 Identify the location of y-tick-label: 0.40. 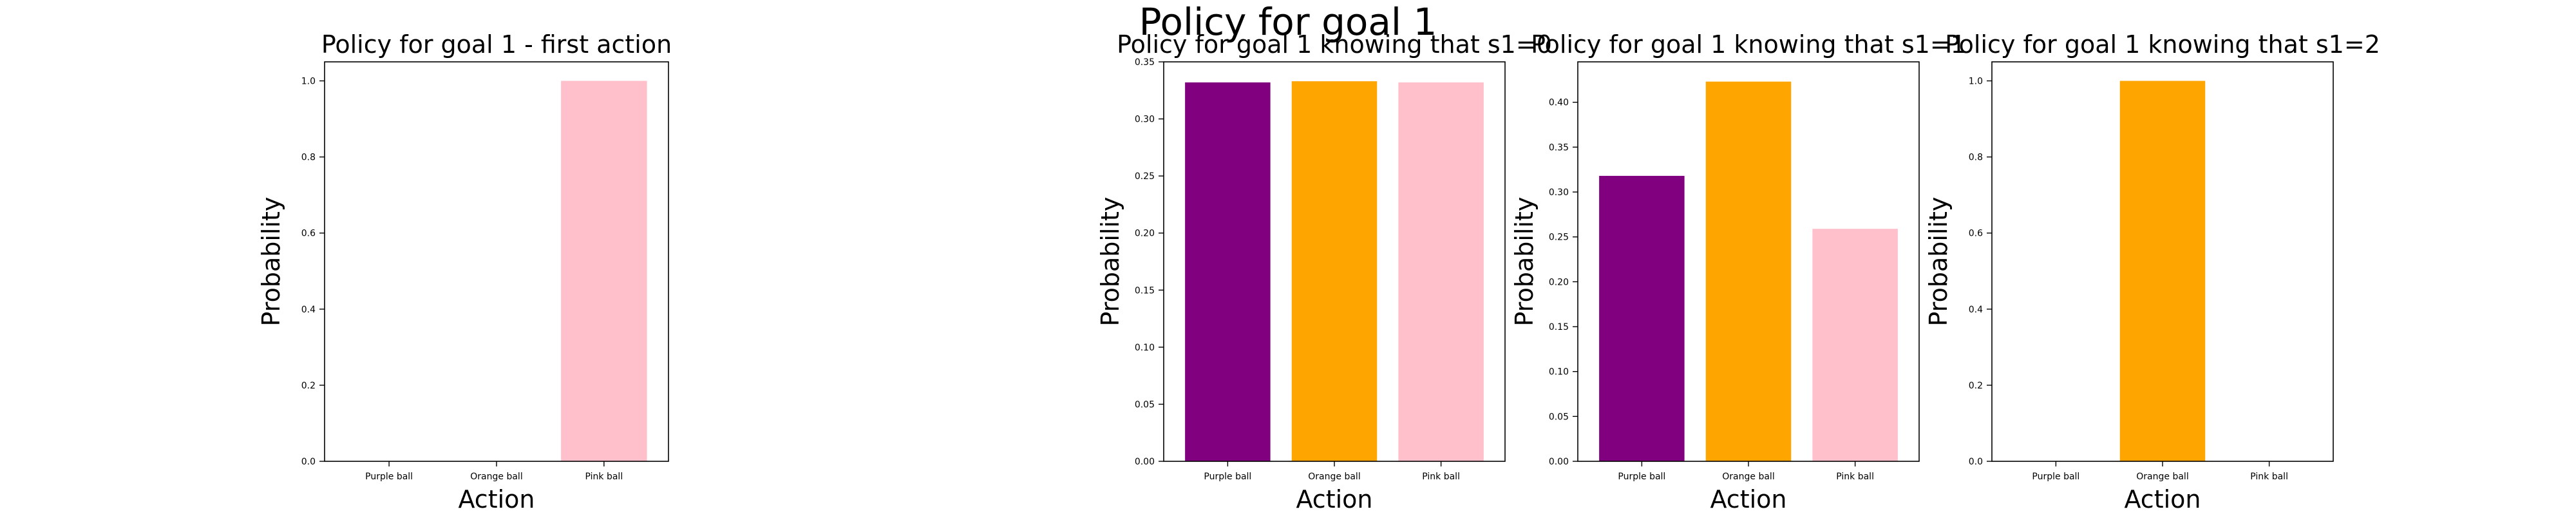
(1559, 103).